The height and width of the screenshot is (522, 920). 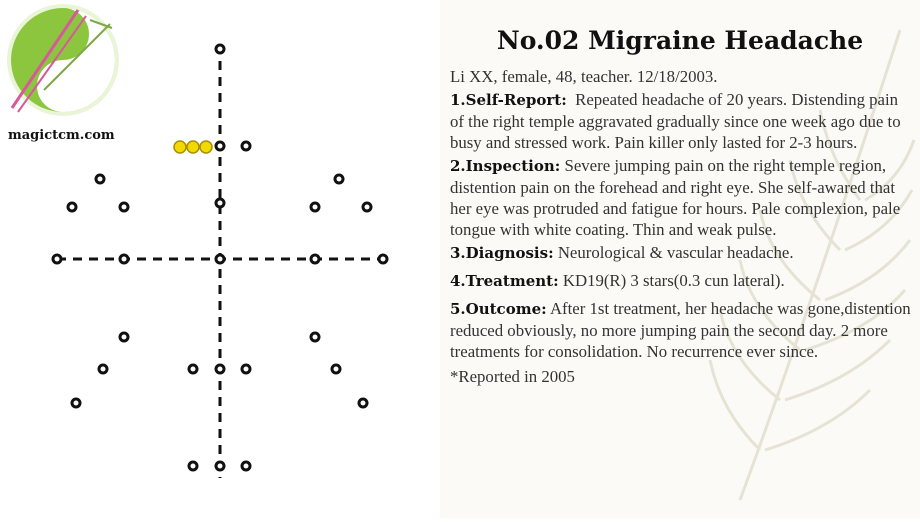 I want to click on section-text: Neurological & vascular headache., so click(x=675, y=252).